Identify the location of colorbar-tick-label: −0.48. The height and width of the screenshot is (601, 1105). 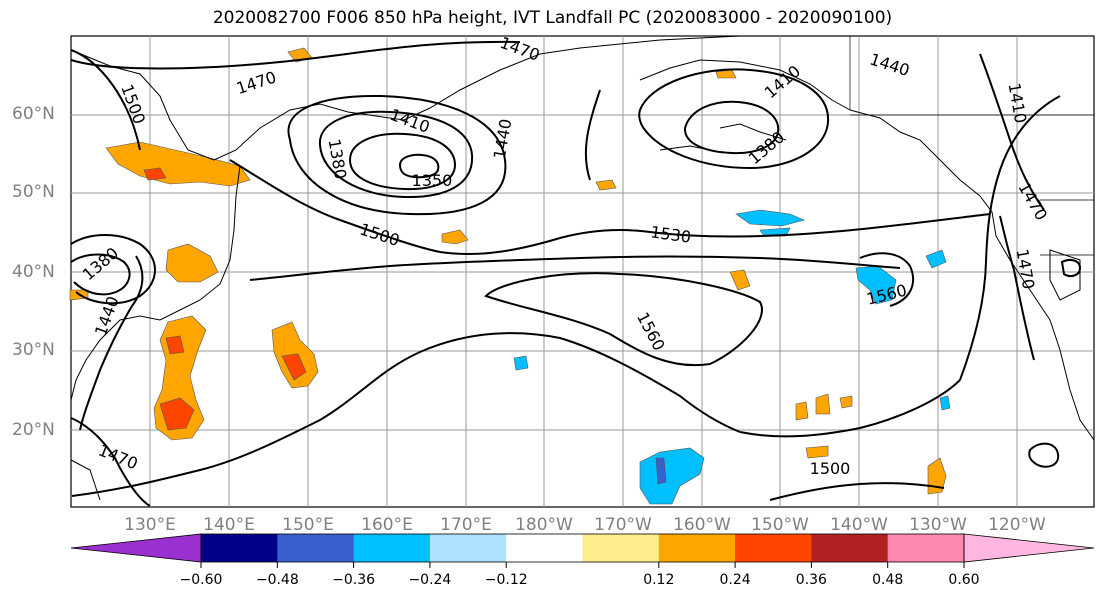
(277, 580).